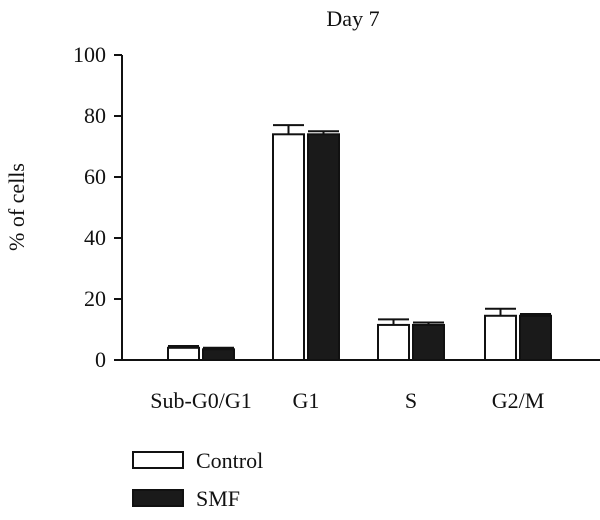 This screenshot has height=520, width=600. Describe the element at coordinates (352, 18) in the screenshot. I see `chart-title: Day 7` at that location.